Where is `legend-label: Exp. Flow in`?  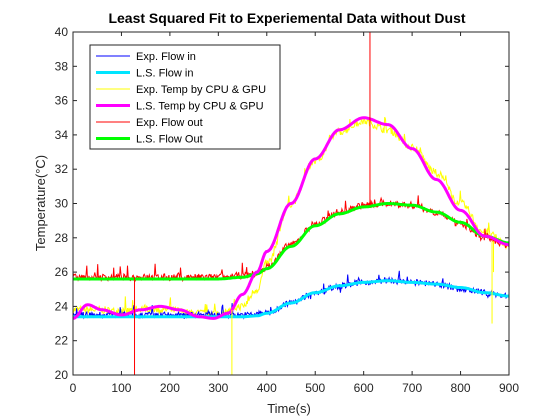 legend-label: Exp. Flow in is located at coordinates (166, 57).